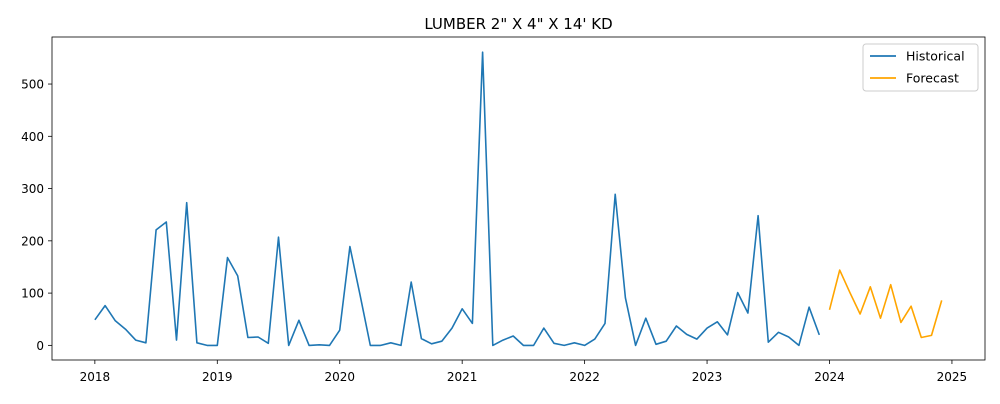 The height and width of the screenshot is (404, 1000). I want to click on x-tick-label: 2024, so click(829, 377).